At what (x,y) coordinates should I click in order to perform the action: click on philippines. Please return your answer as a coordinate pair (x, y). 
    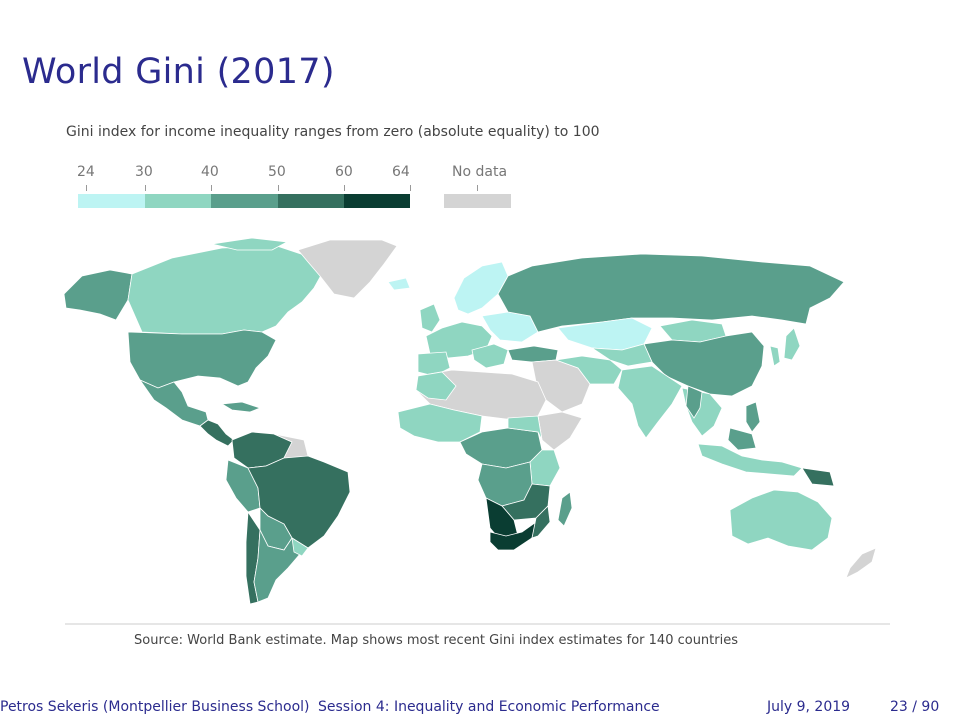
    Looking at the image, I should click on (753, 417).